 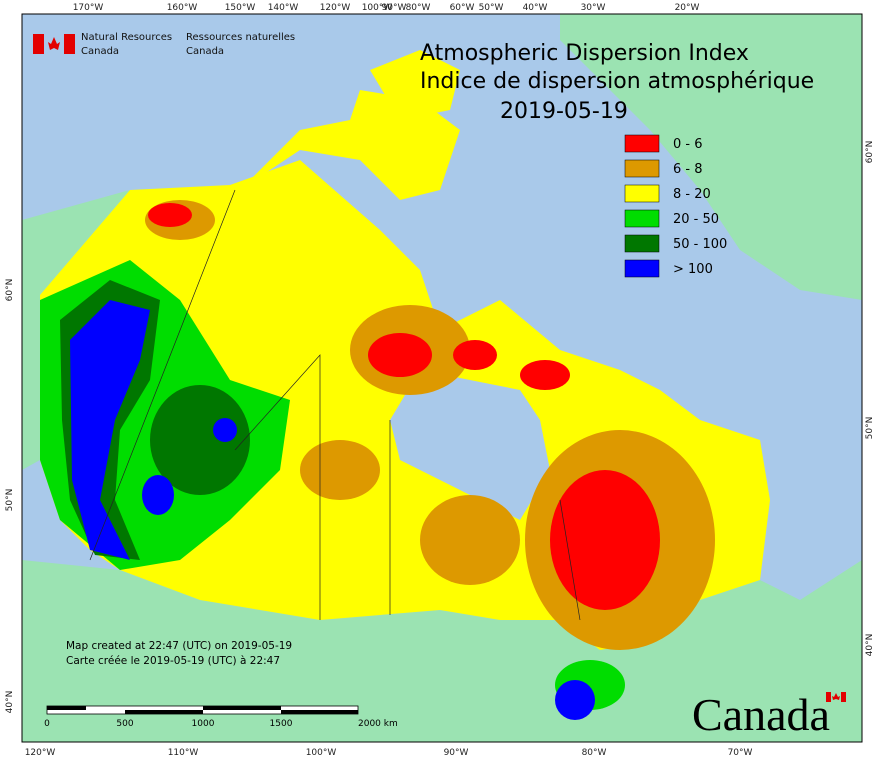 What do you see at coordinates (593, 8) in the screenshot?
I see `longitude-label: 30°W` at bounding box center [593, 8].